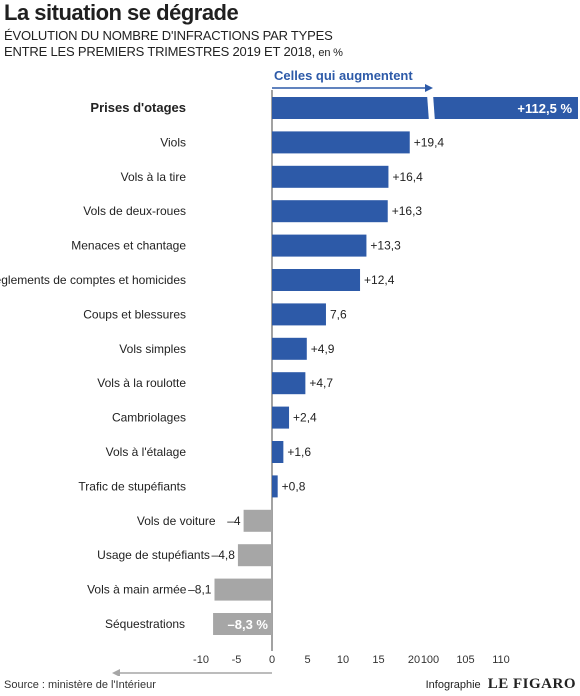 The image size is (580, 696). What do you see at coordinates (289, 383) in the screenshot?
I see `bar-vols-a-la-roulotte` at bounding box center [289, 383].